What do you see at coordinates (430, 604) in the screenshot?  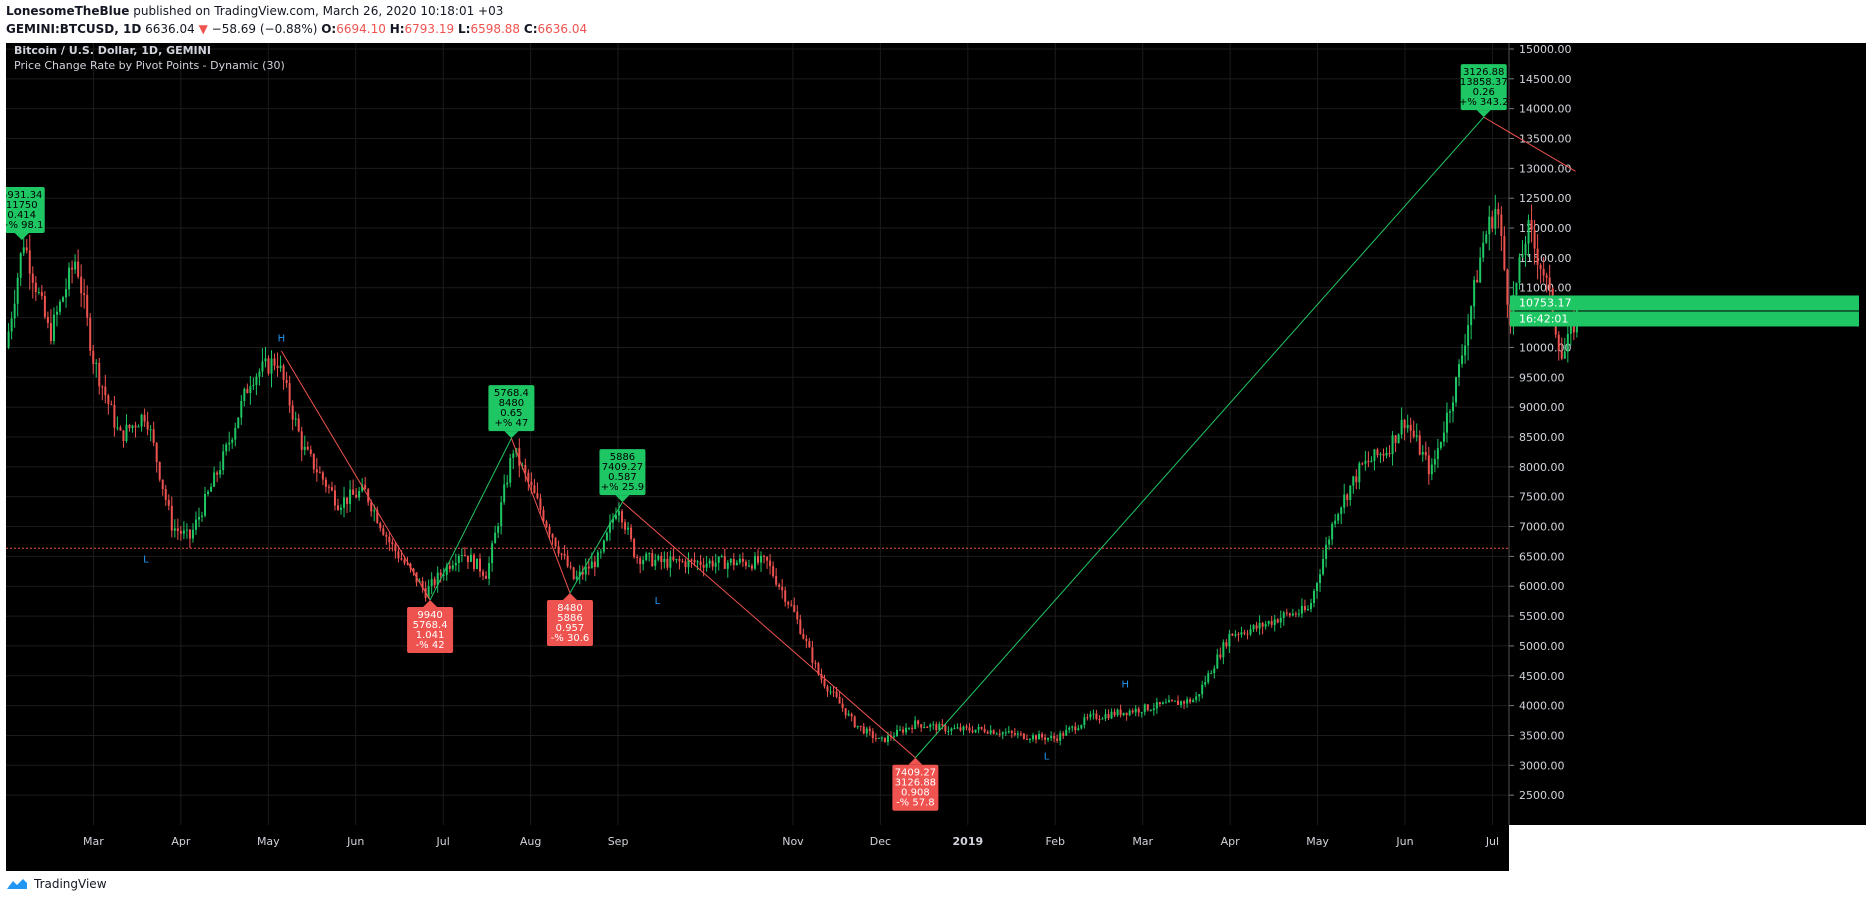 I see `label-pointer` at bounding box center [430, 604].